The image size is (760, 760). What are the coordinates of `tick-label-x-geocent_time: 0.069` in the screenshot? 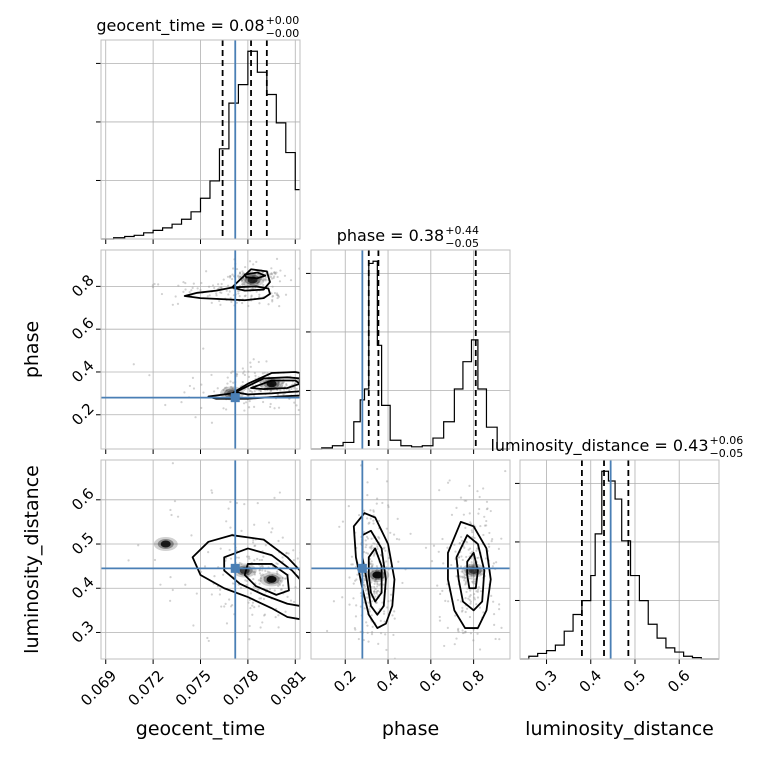 It's located at (98, 688).